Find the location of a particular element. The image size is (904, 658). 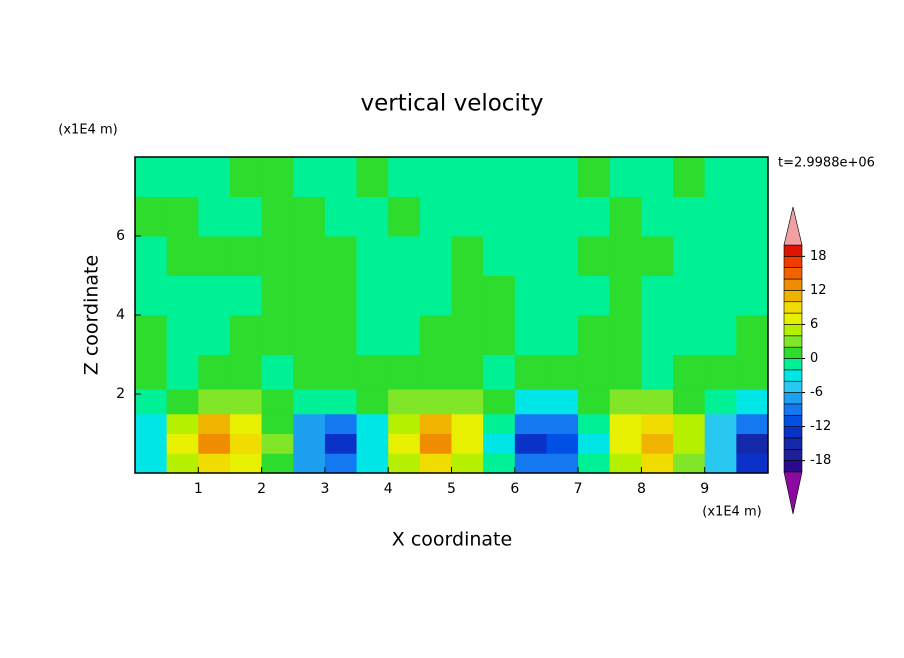

chart-title: vertical velocity is located at coordinates (452, 104).